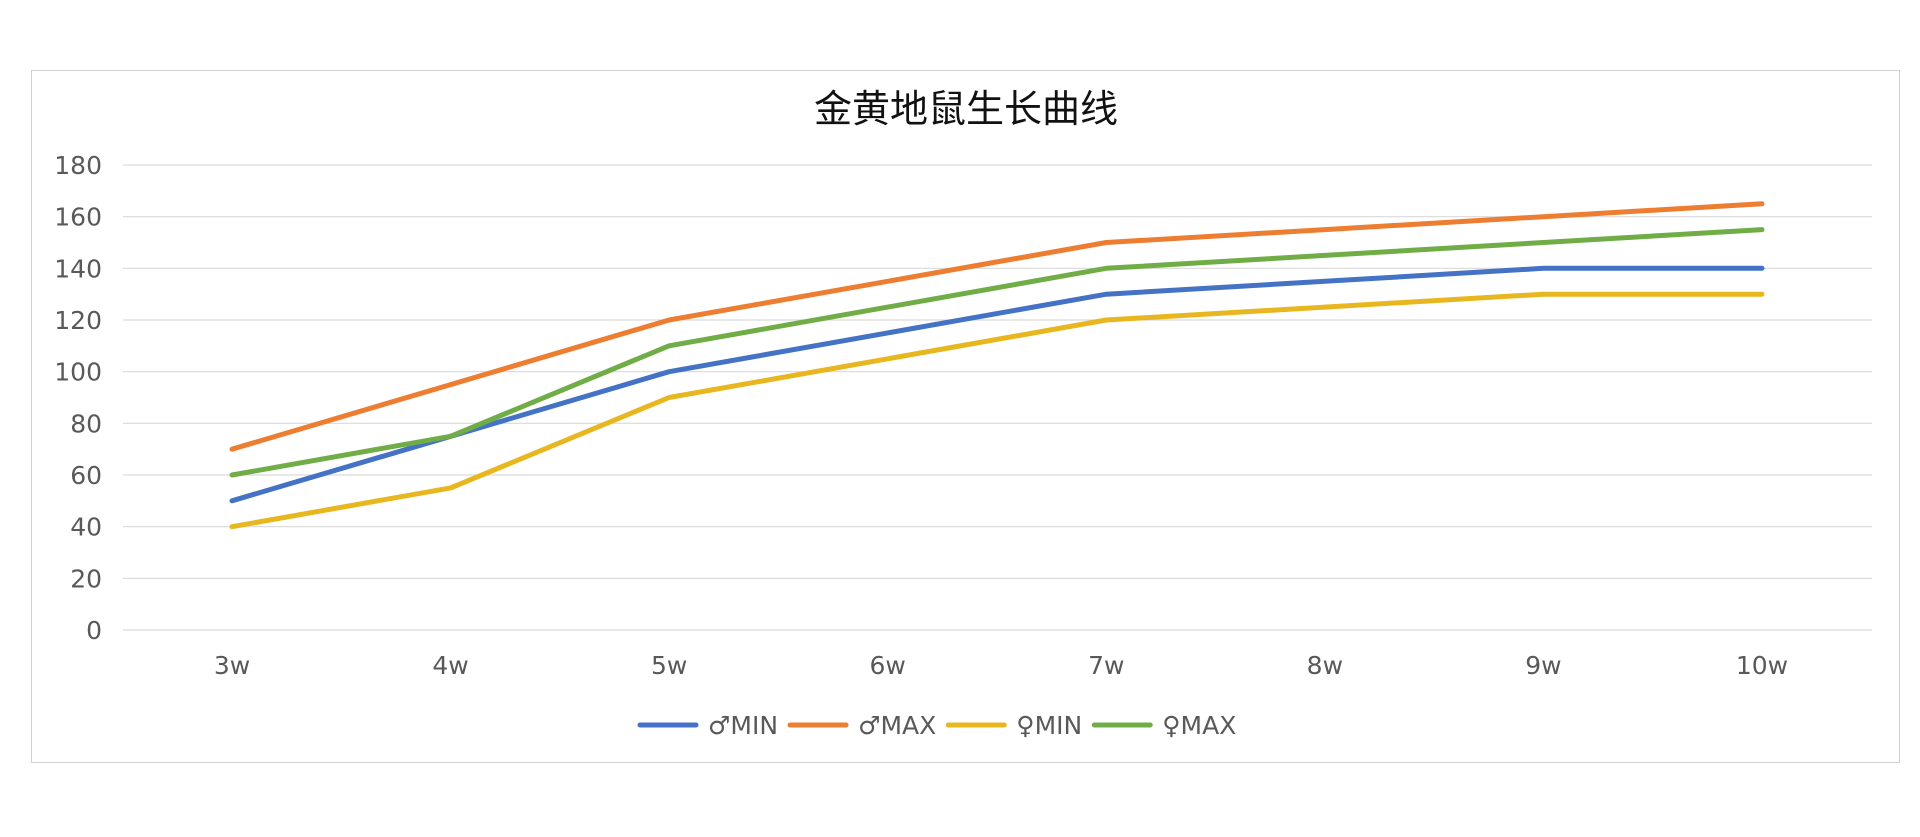  What do you see at coordinates (1106, 665) in the screenshot?
I see `x-tick-label: 7w` at bounding box center [1106, 665].